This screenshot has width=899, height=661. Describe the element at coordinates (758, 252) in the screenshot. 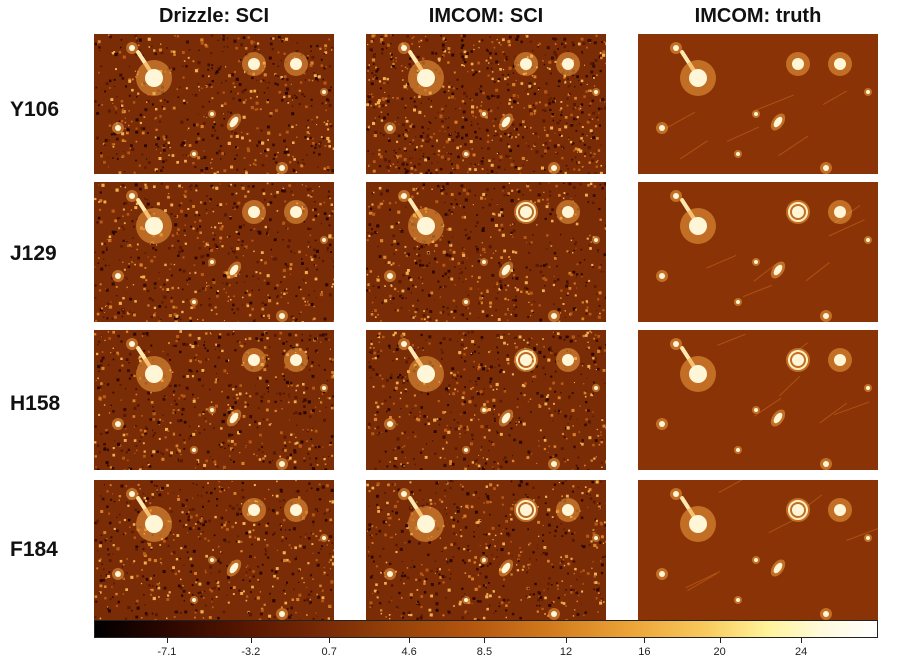

I see `panel-imcom-truth-j129` at that location.